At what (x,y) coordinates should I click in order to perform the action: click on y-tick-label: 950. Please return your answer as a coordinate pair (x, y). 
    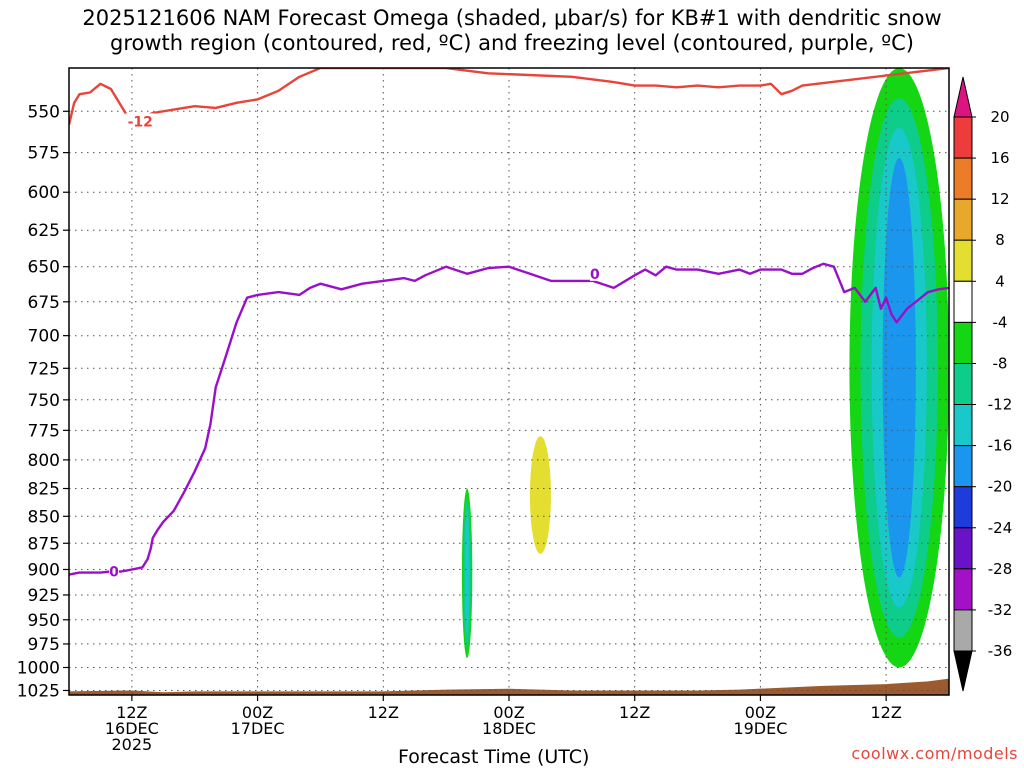
    Looking at the image, I should click on (44, 621).